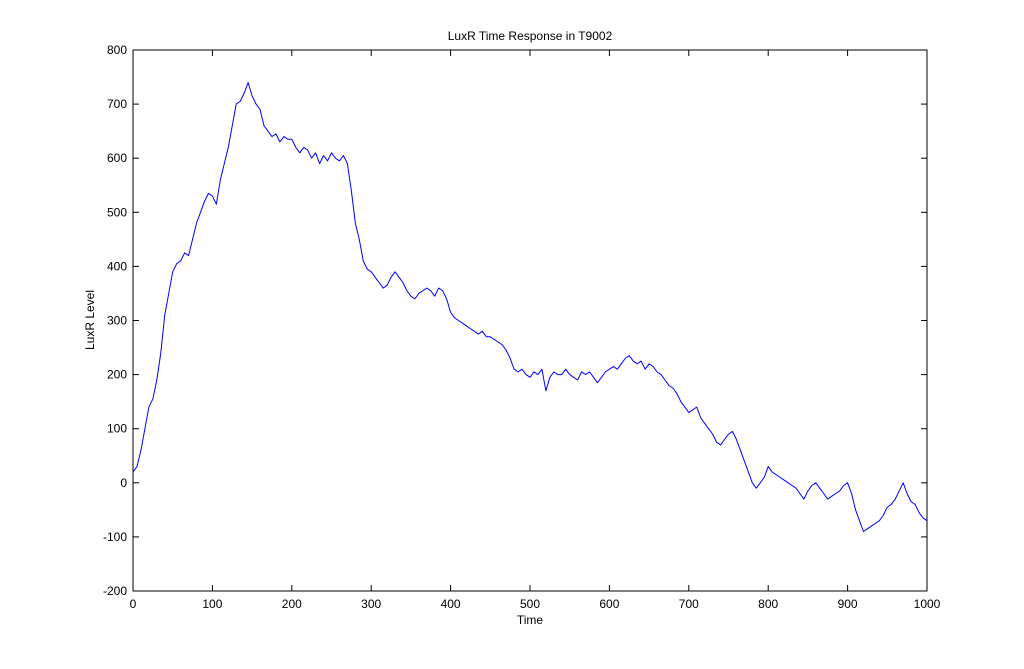  Describe the element at coordinates (90, 320) in the screenshot. I see `y-axis-title: LuxR Level` at that location.